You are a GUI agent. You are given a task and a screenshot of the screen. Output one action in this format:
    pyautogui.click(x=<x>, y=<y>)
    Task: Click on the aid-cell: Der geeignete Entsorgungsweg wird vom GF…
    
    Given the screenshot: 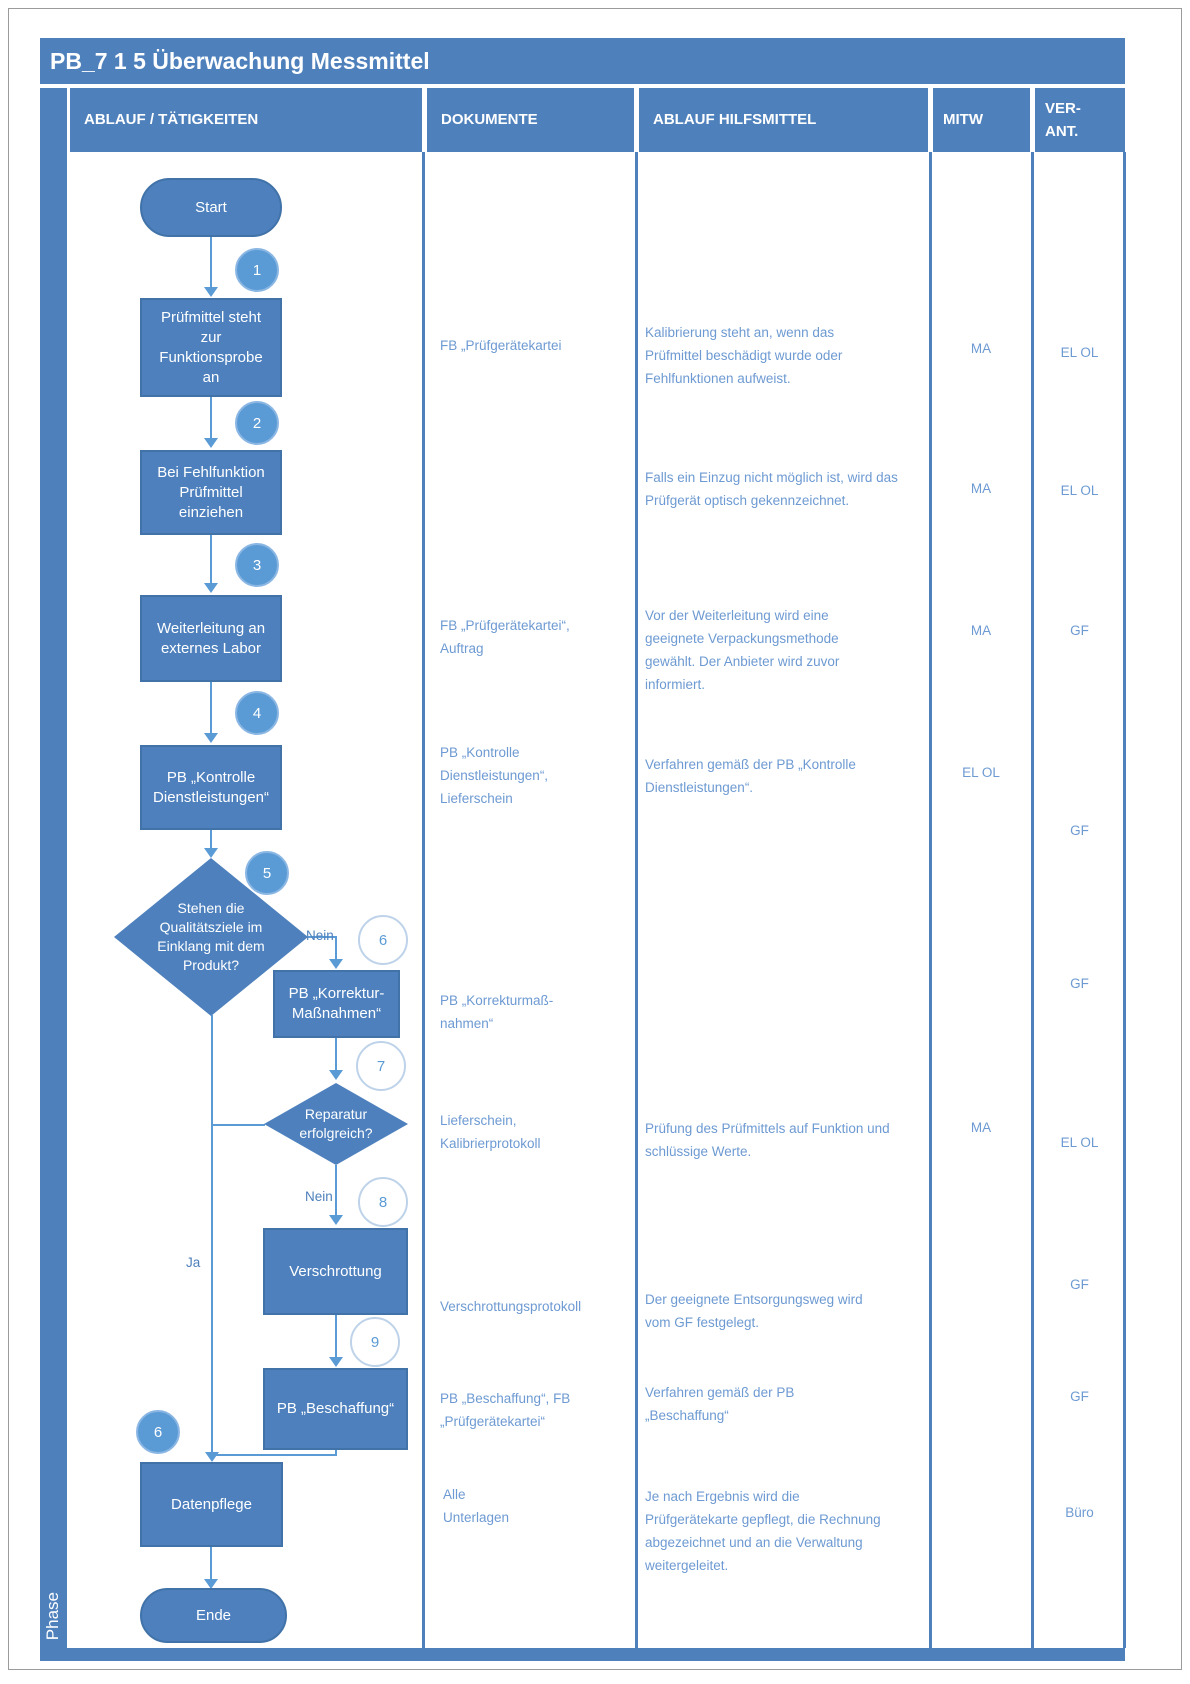 What is the action you would take?
    pyautogui.click(x=754, y=1311)
    